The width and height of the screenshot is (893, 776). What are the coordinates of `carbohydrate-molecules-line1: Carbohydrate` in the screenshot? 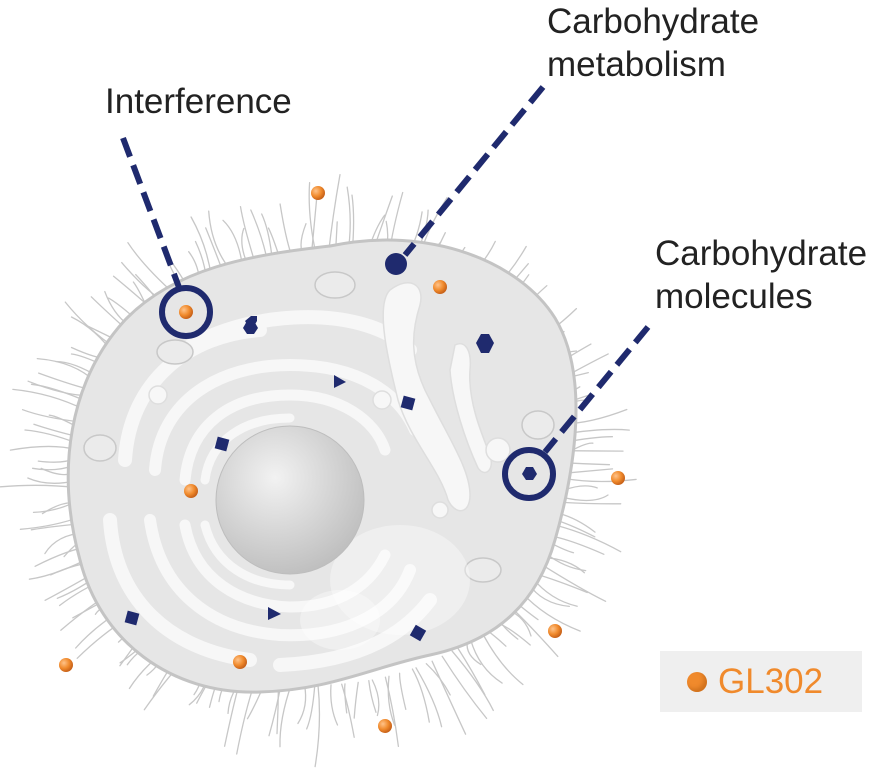 It's located at (761, 253).